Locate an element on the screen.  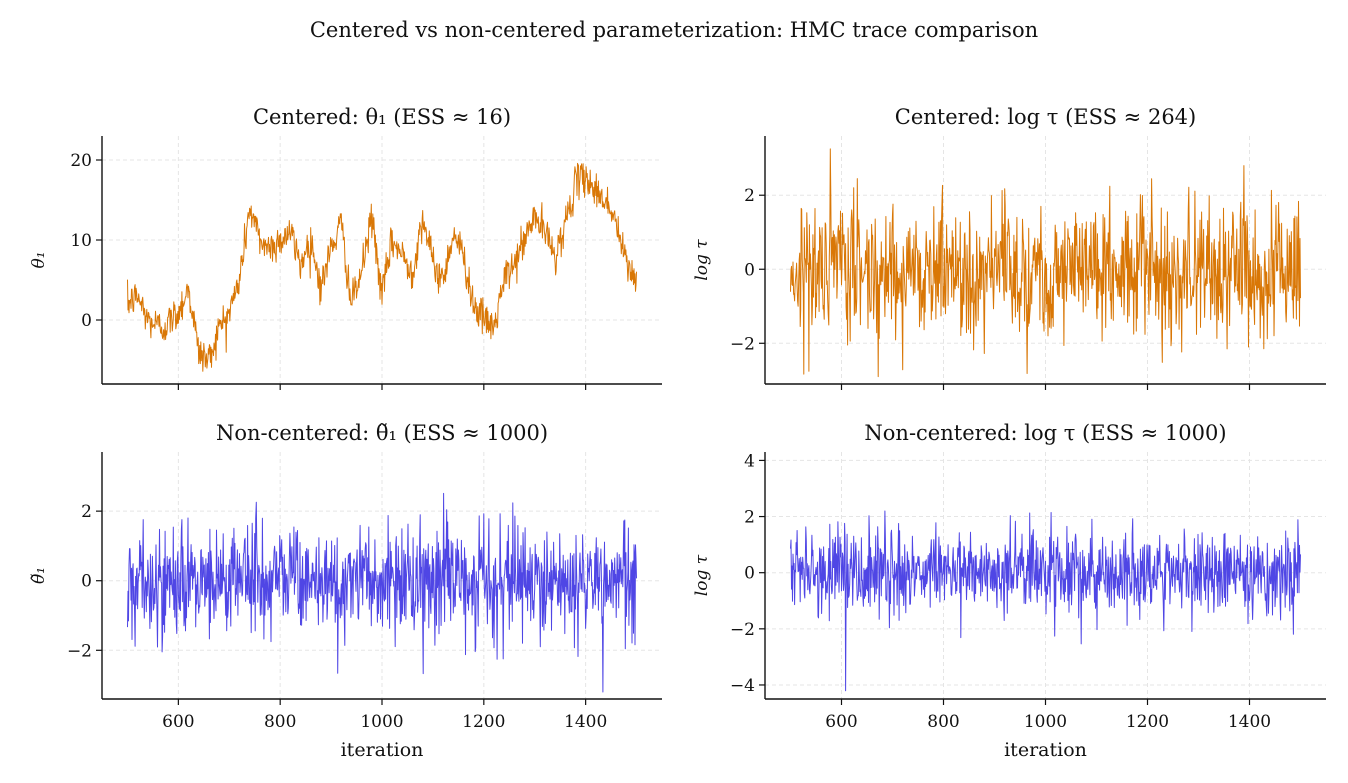
y-tick-label: −4 is located at coordinates (742, 686).